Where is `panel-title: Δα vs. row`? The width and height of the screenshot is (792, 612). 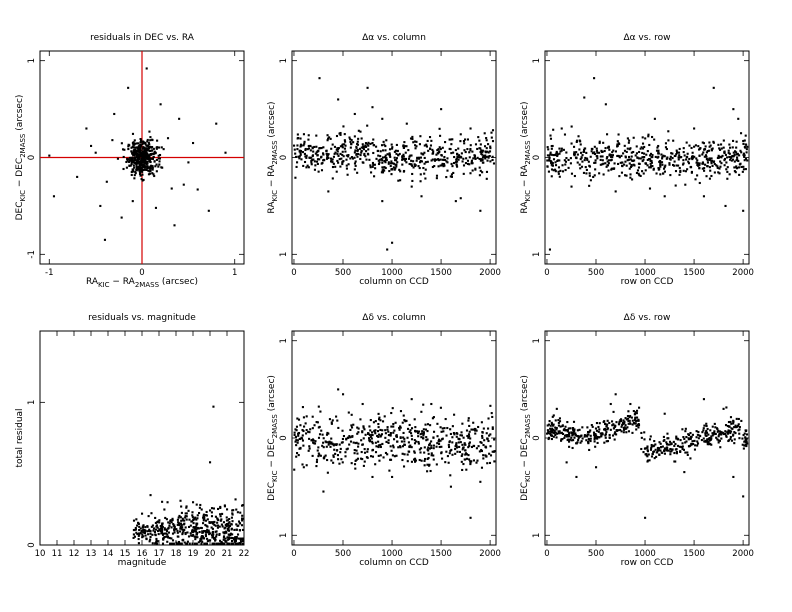
panel-title: Δα vs. row is located at coordinates (646, 38).